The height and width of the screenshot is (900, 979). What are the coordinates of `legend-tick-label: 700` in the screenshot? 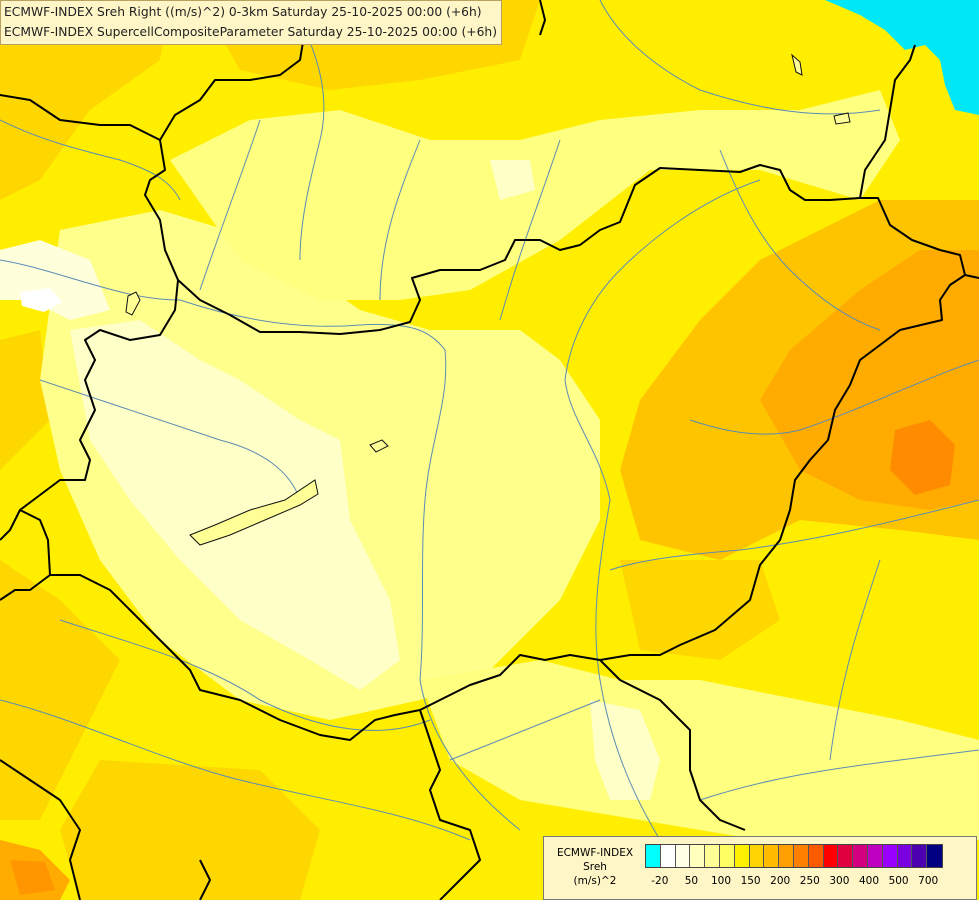 It's located at (928, 881).